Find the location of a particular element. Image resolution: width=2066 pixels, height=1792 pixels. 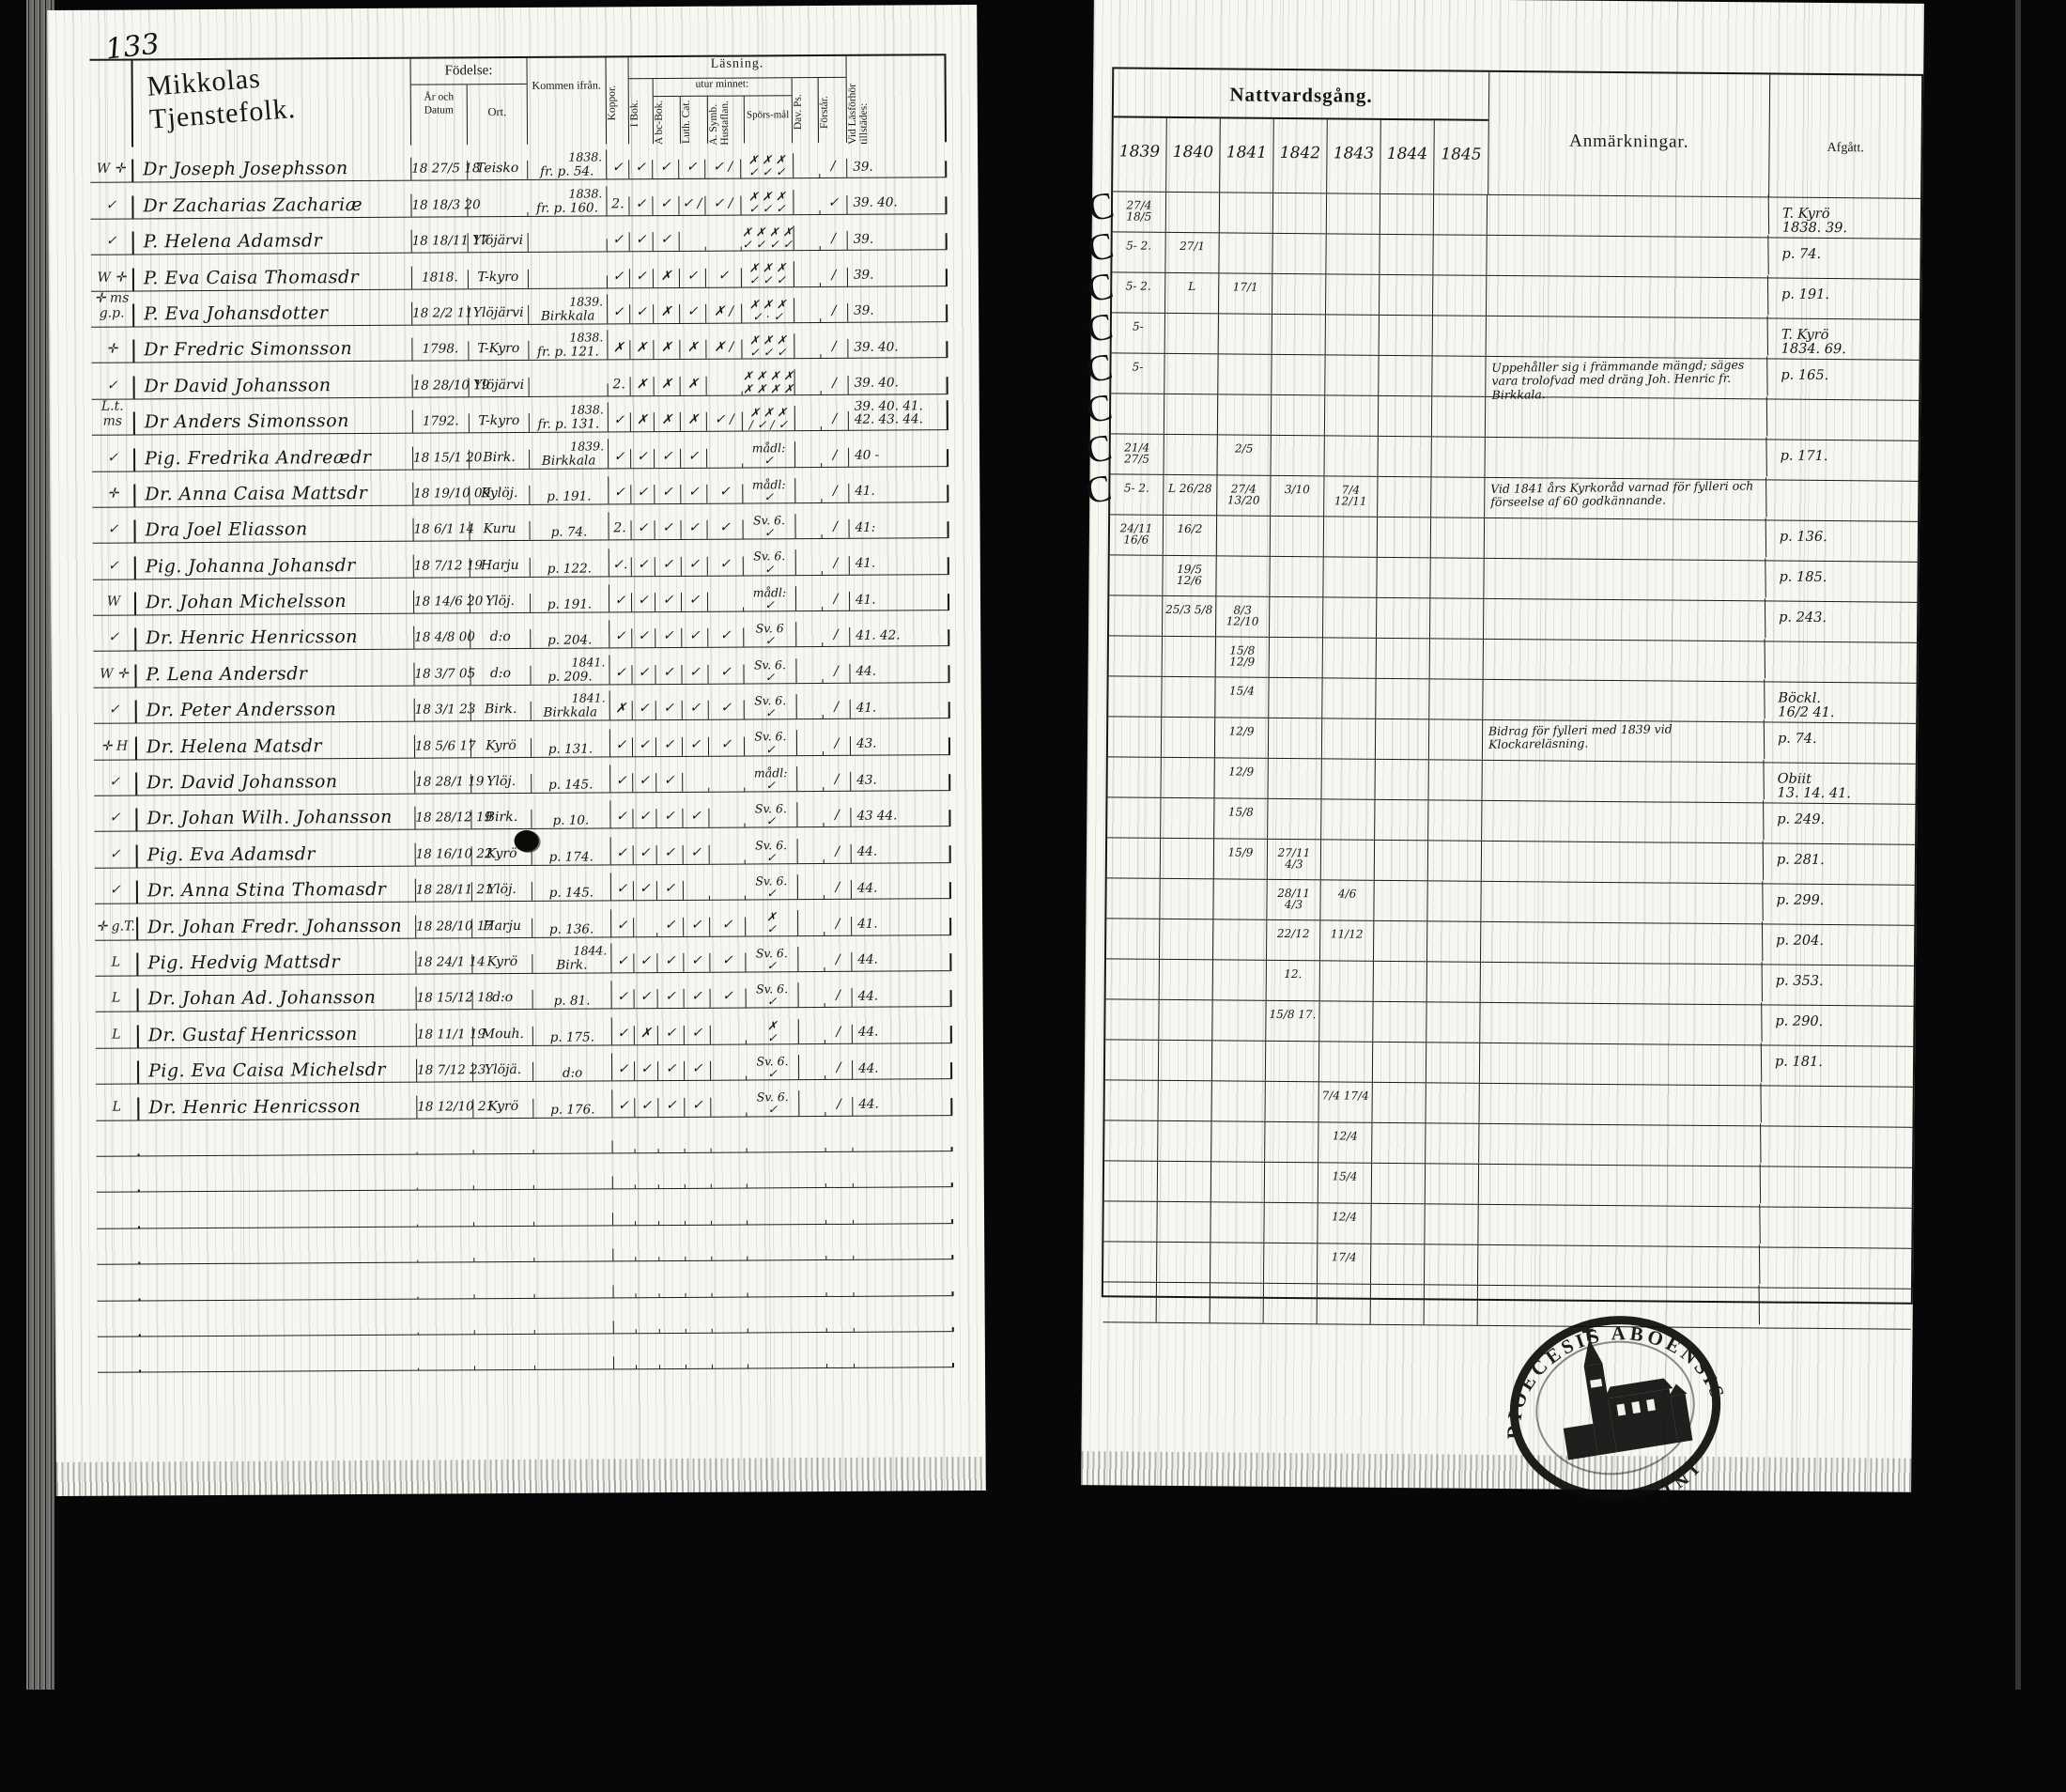

attendance-years is located at coordinates (904, 1365).